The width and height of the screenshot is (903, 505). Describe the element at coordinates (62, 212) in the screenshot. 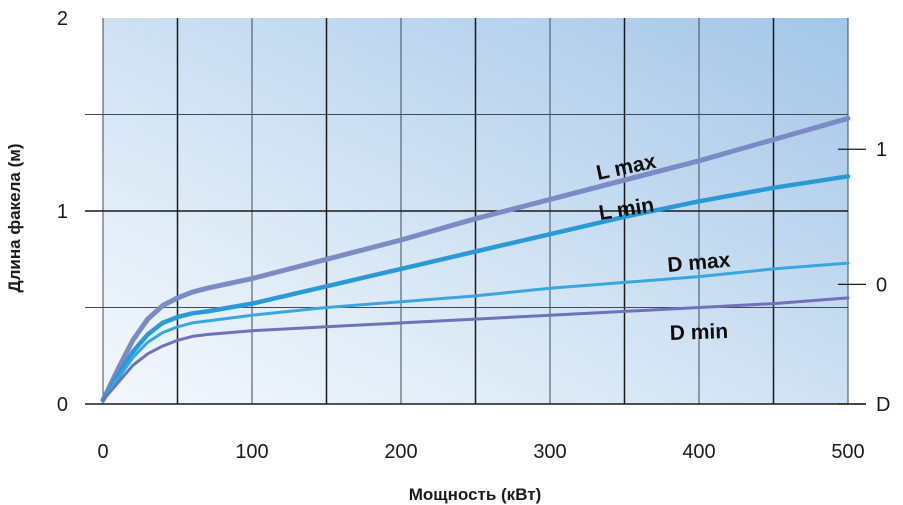

I see `y-tick-label: 1` at that location.